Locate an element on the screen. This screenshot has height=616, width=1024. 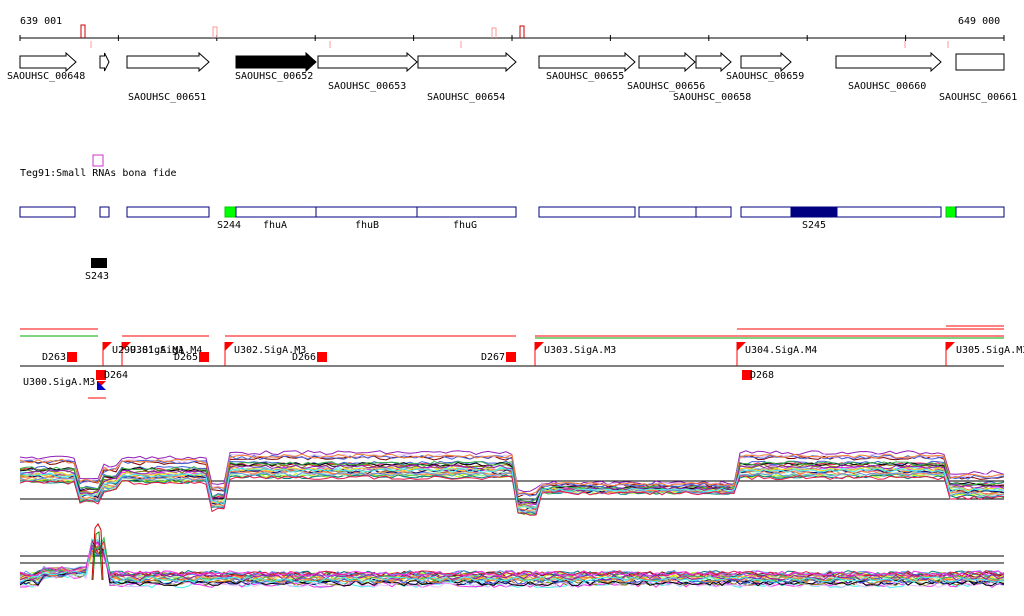
segment-label: fhuG is located at coordinates (465, 225).